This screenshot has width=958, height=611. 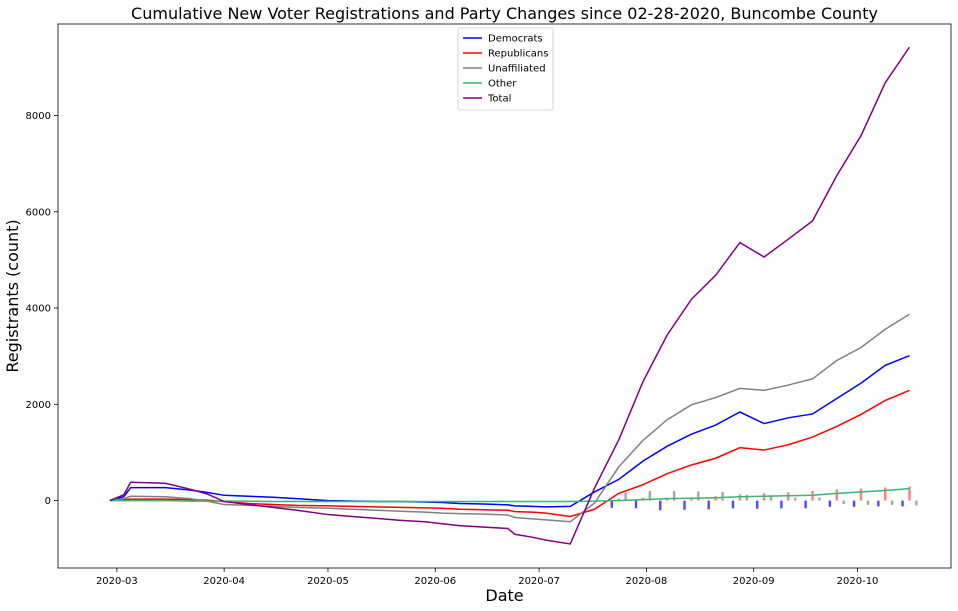 What do you see at coordinates (12, 295) in the screenshot?
I see `y-axis-label: Registrants (count)` at bounding box center [12, 295].